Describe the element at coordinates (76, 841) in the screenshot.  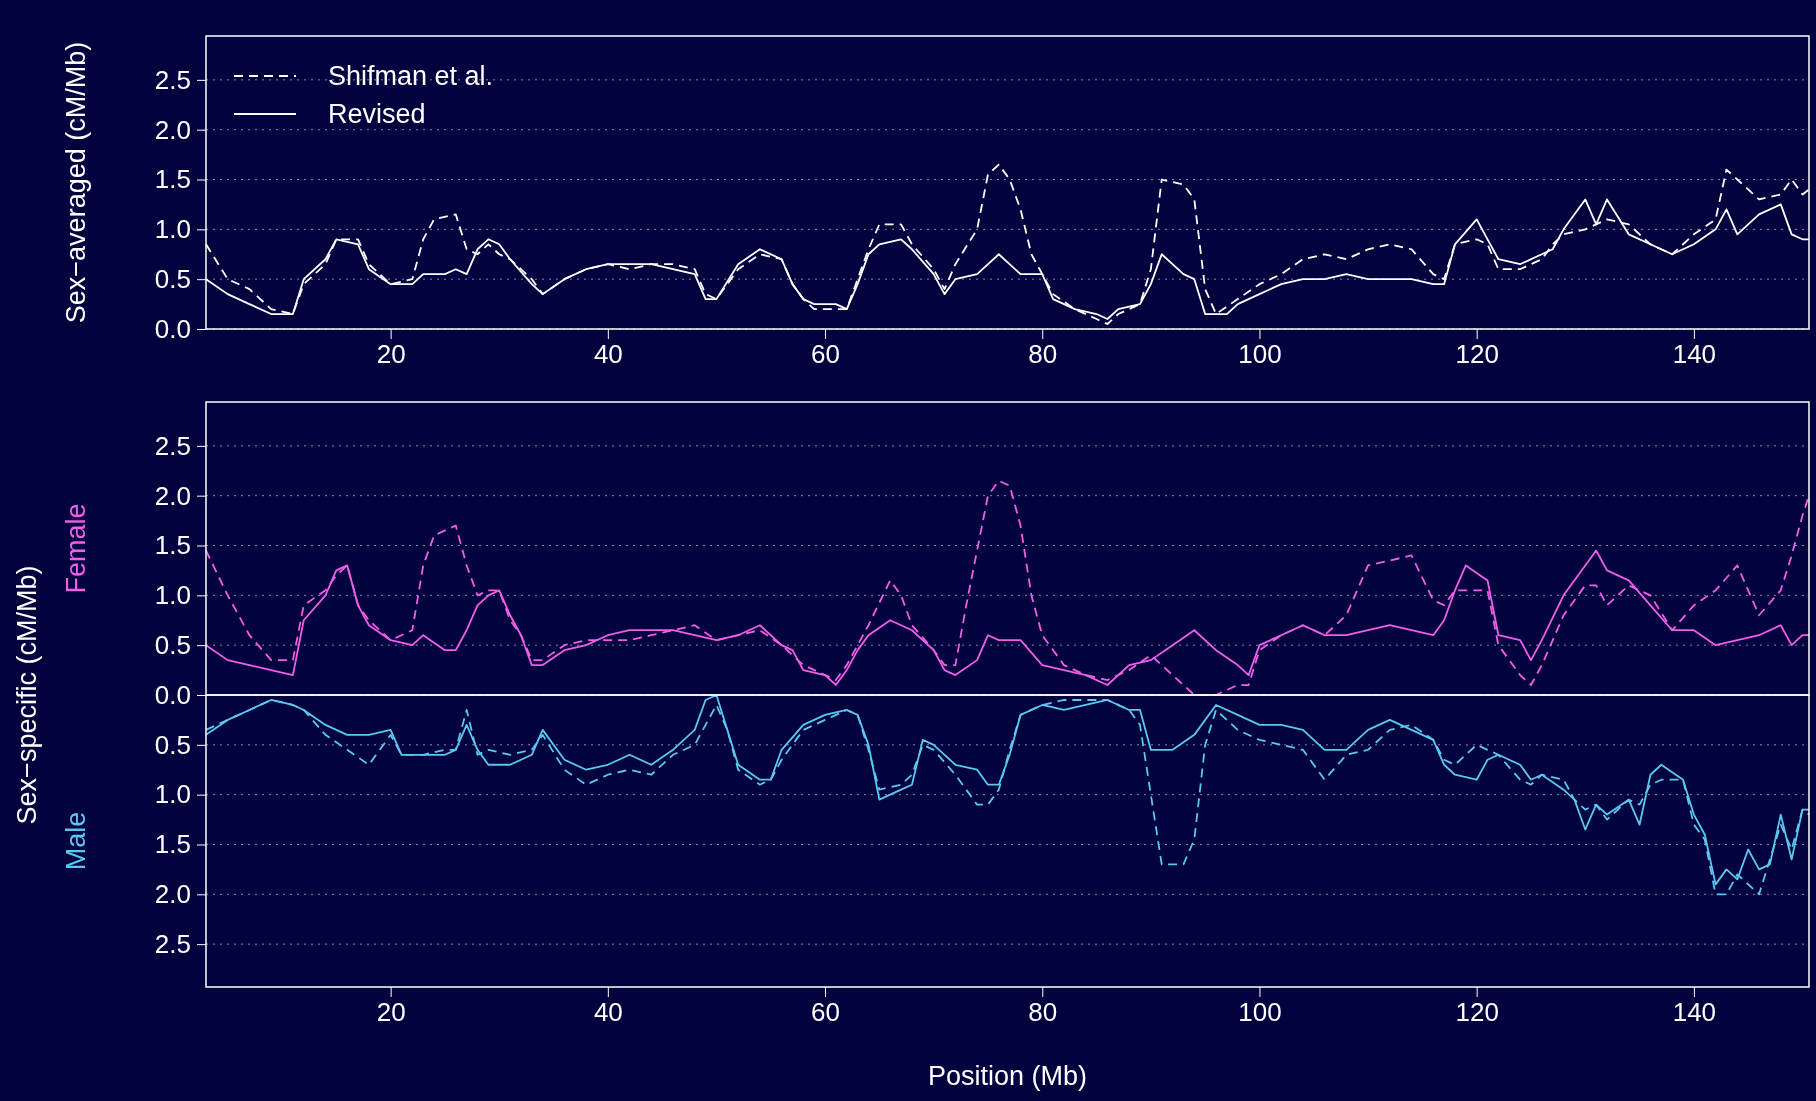
I see `y-axis-title: Male` at that location.